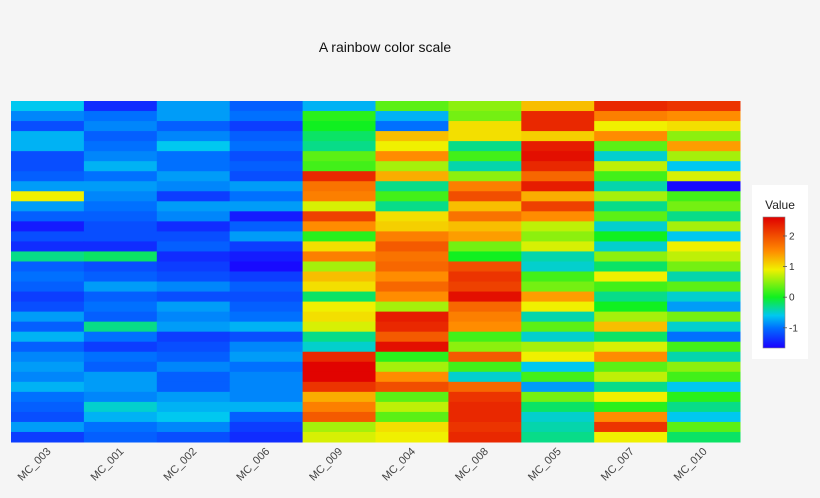  Describe the element at coordinates (780, 205) in the screenshot. I see `legend-title: Value` at that location.